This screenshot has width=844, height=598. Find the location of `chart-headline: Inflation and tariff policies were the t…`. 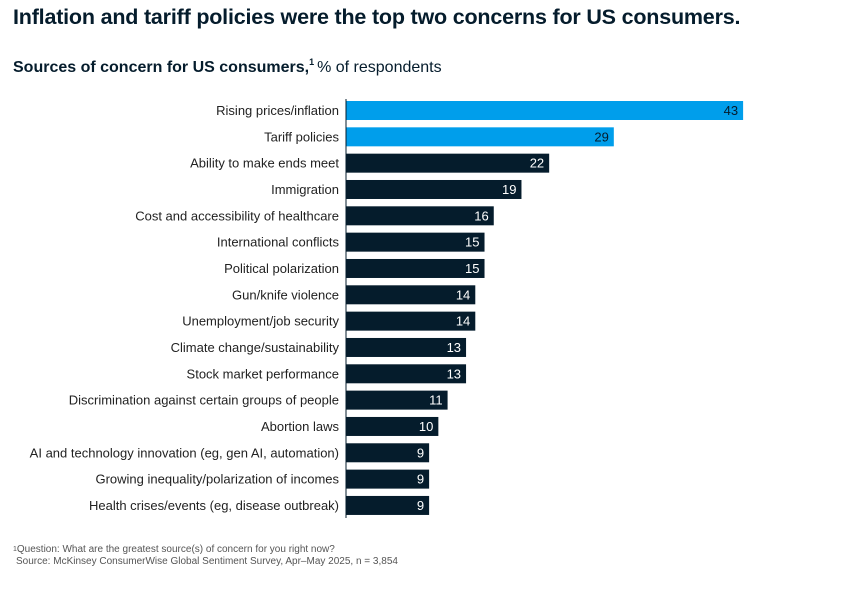

chart-headline: Inflation and tariff policies were the t… is located at coordinates (377, 17).